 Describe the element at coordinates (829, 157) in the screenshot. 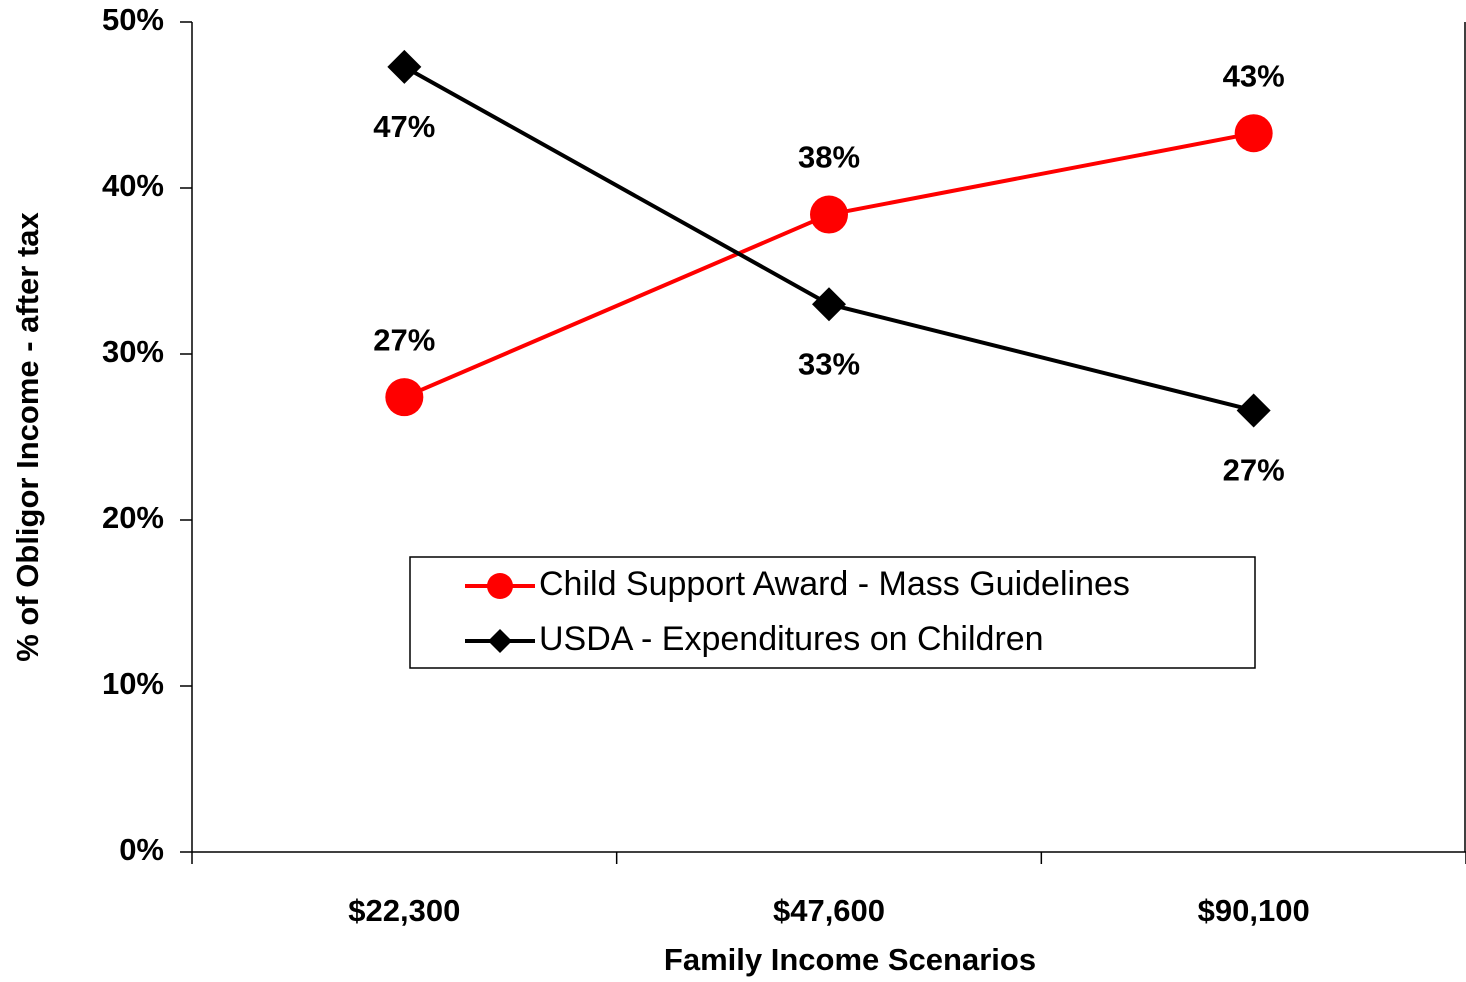

I see `data-label: 38%` at that location.